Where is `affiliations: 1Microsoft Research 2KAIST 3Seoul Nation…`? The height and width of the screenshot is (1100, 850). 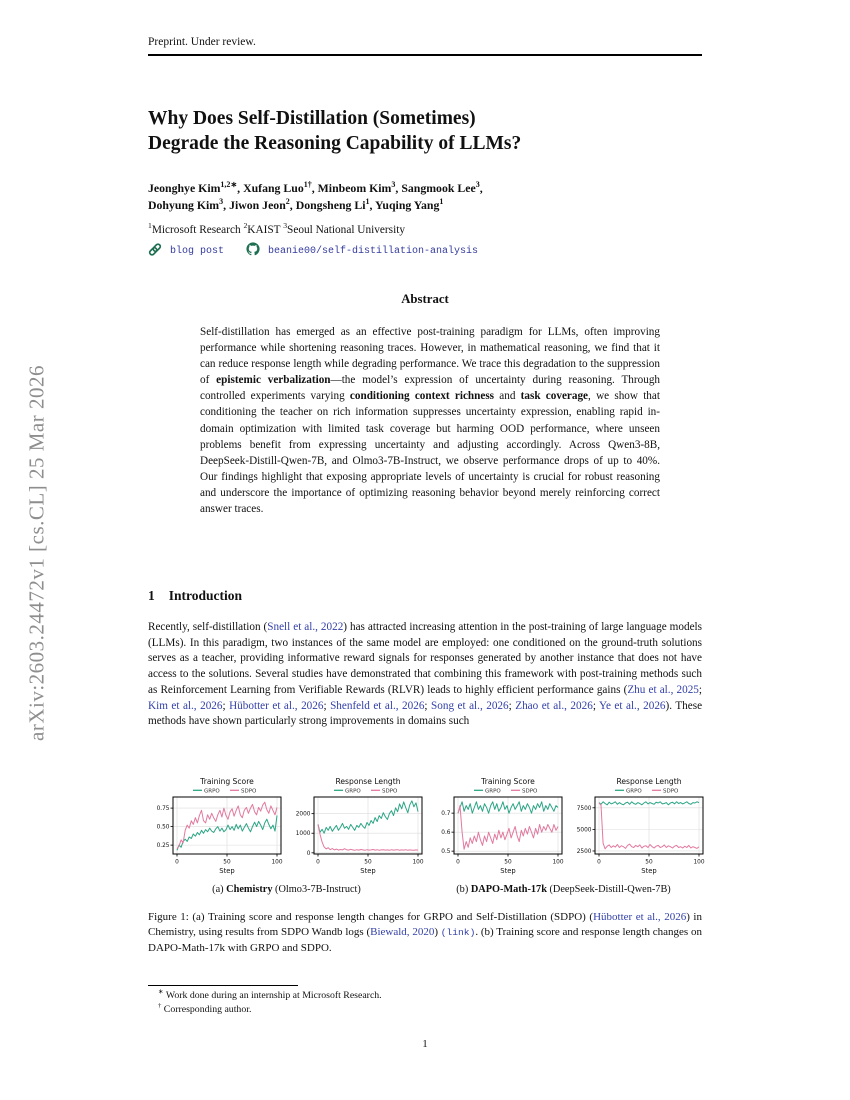 affiliations: 1Microsoft Research 2KAIST 3Seoul Nation… is located at coordinates (277, 228).